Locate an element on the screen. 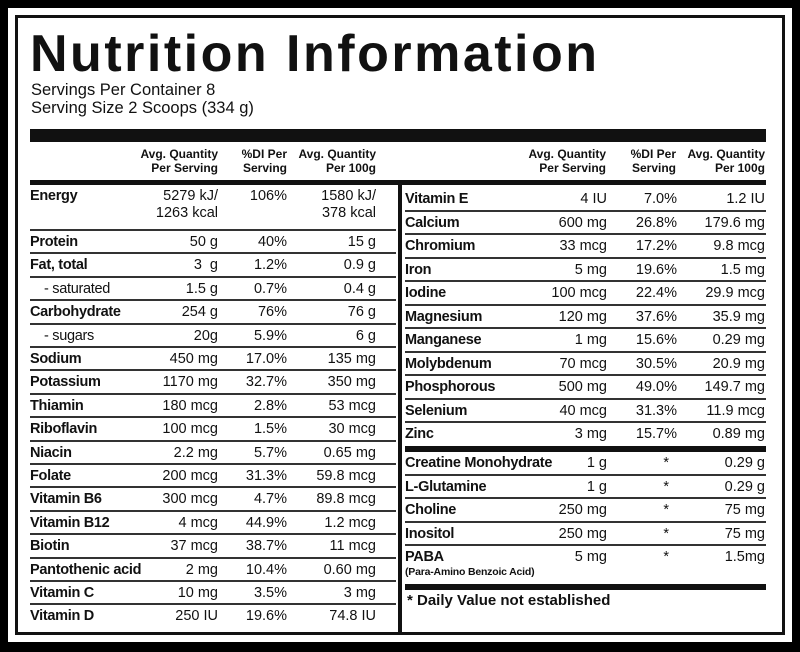 The width and height of the screenshot is (800, 652). daily-intake-percent: 15.7% is located at coordinates (656, 434).